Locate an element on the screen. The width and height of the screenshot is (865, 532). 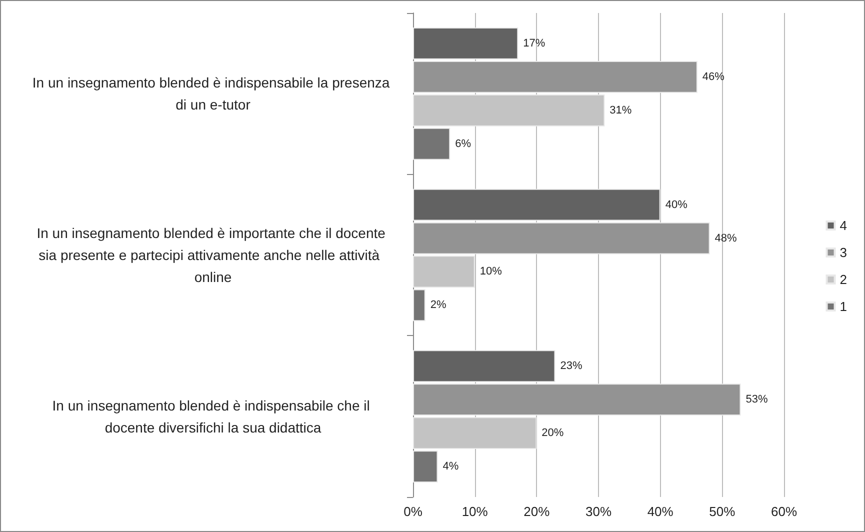
data-label: 10% is located at coordinates (491, 272).